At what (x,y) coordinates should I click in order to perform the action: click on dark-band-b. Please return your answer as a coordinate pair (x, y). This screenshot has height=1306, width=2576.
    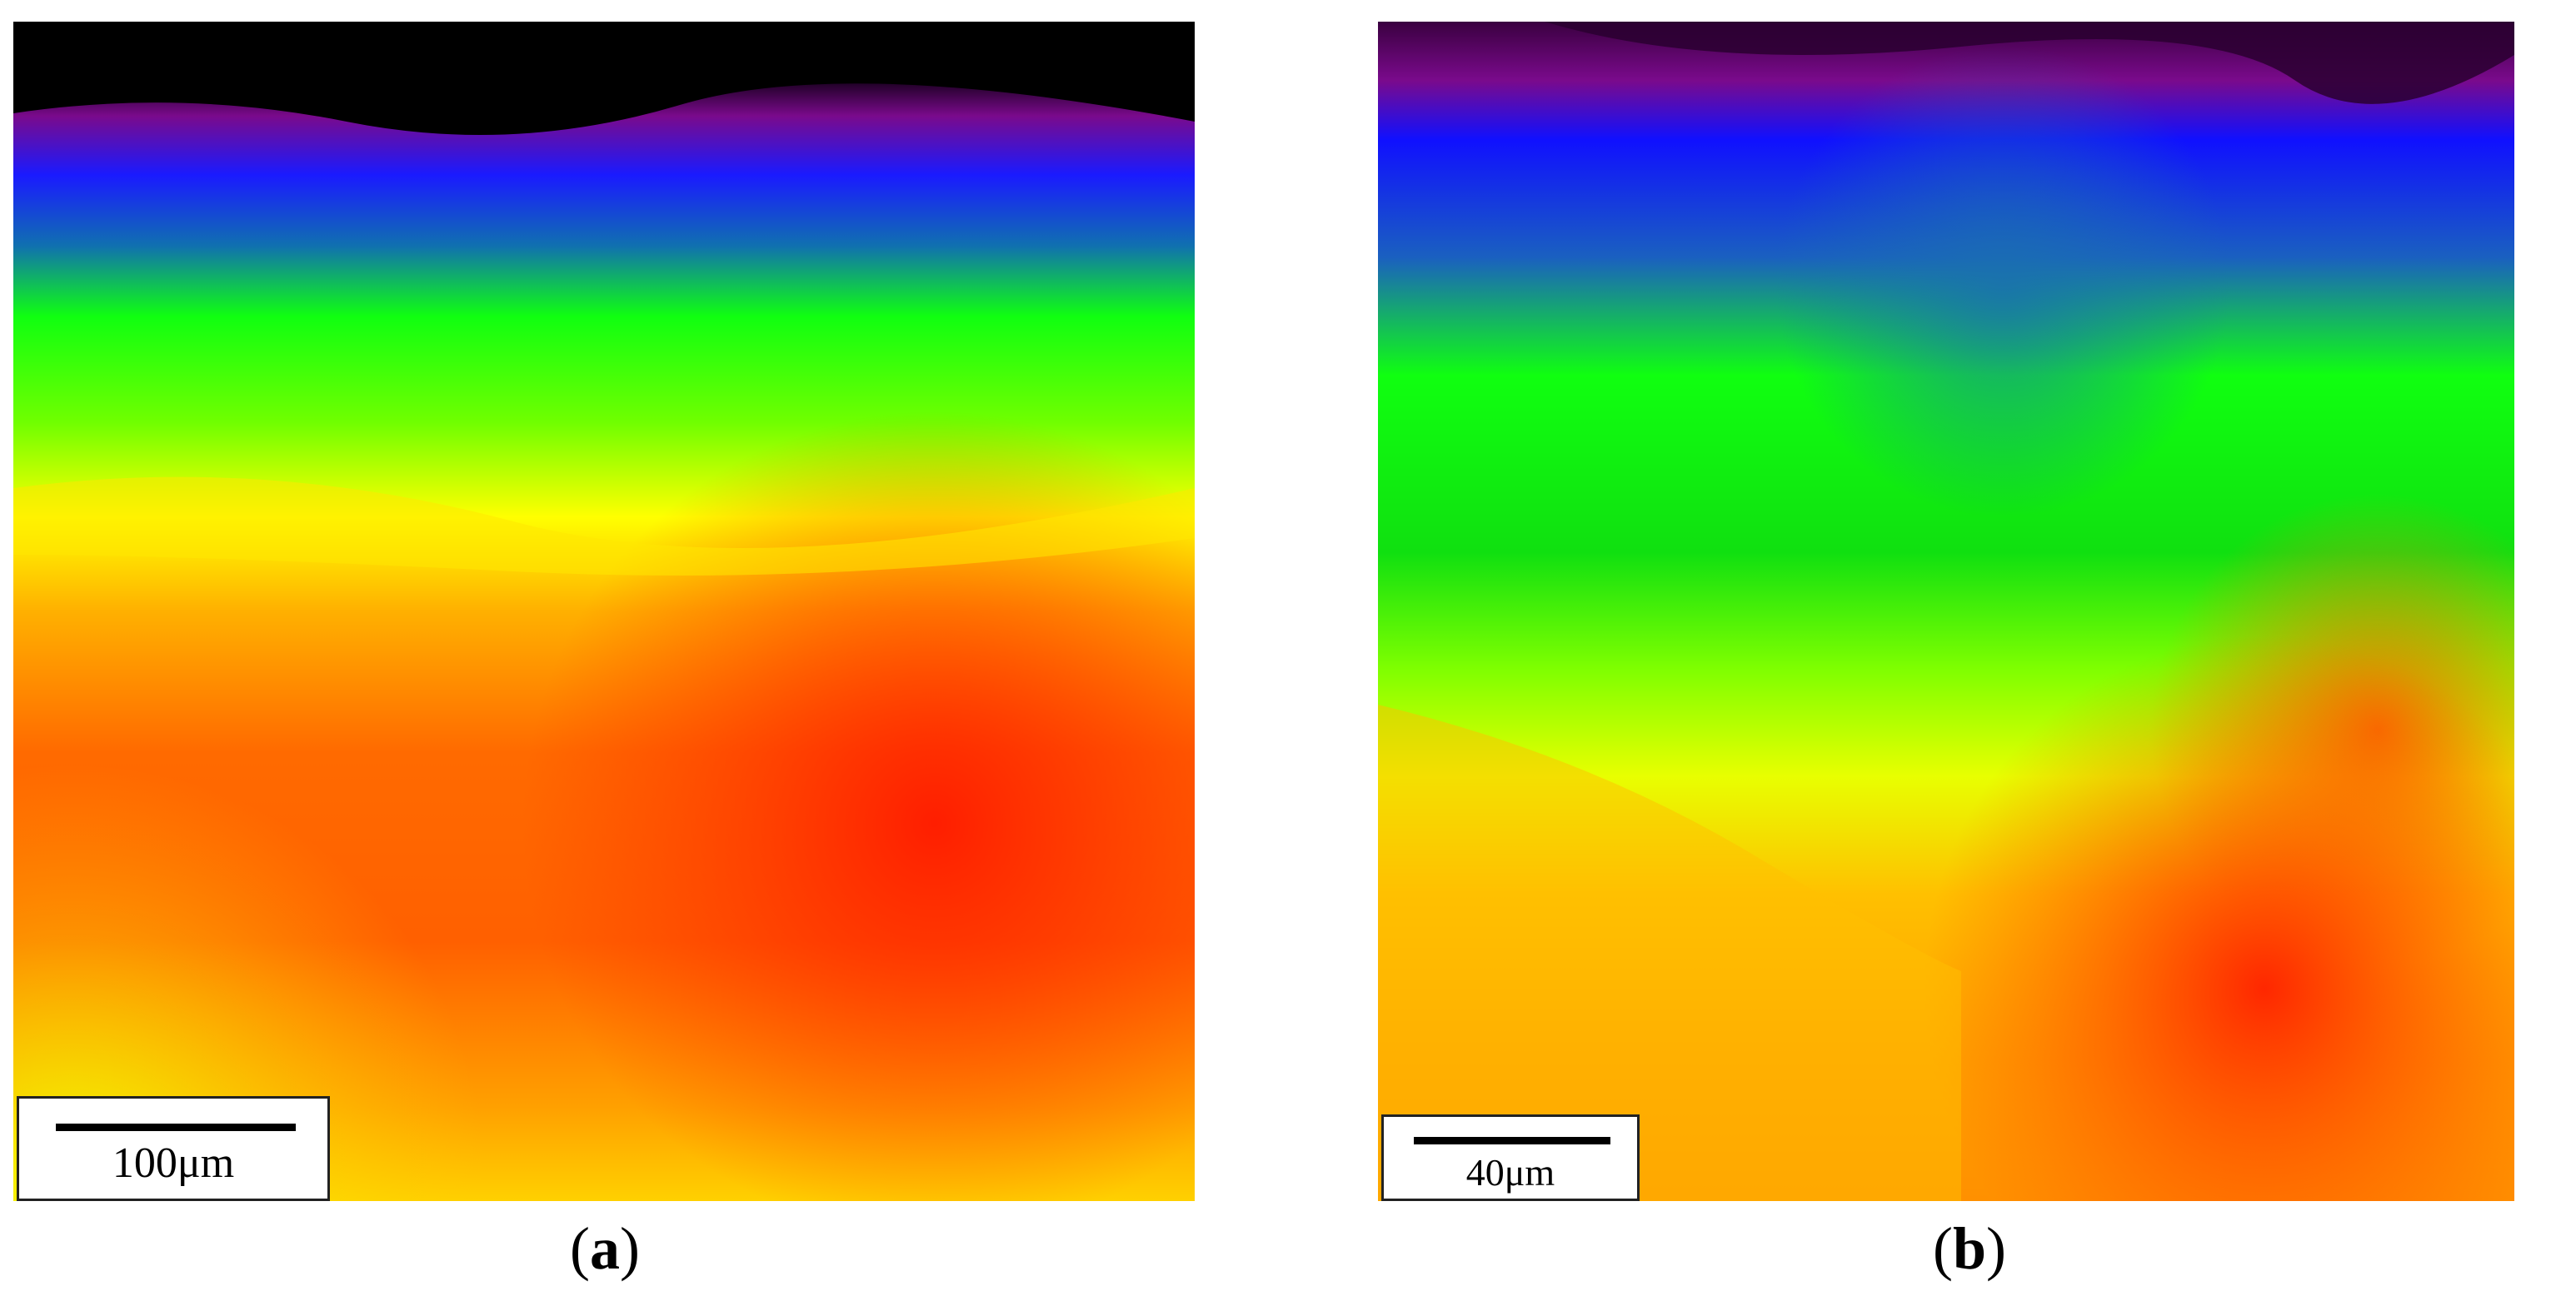
    Looking at the image, I should click on (2029, 63).